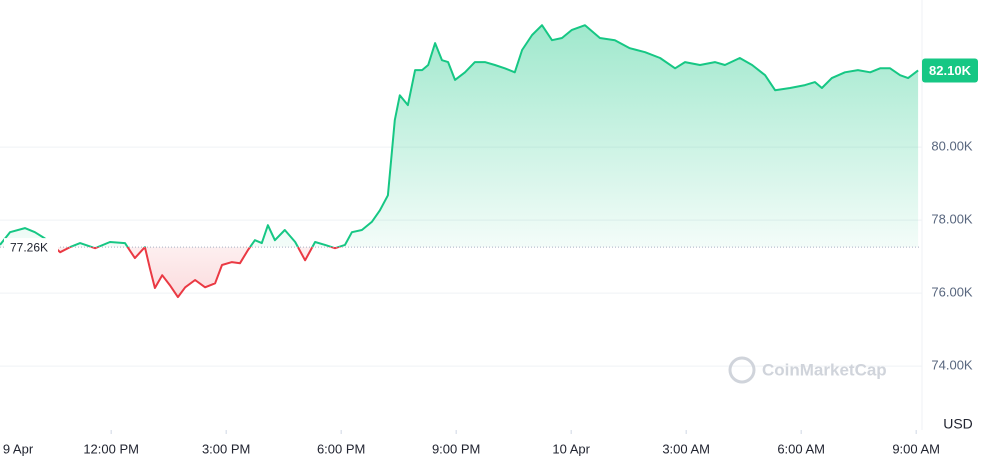 Image resolution: width=986 pixels, height=459 pixels. Describe the element at coordinates (18, 448) in the screenshot. I see `x-tick-label: 9 Apr` at that location.